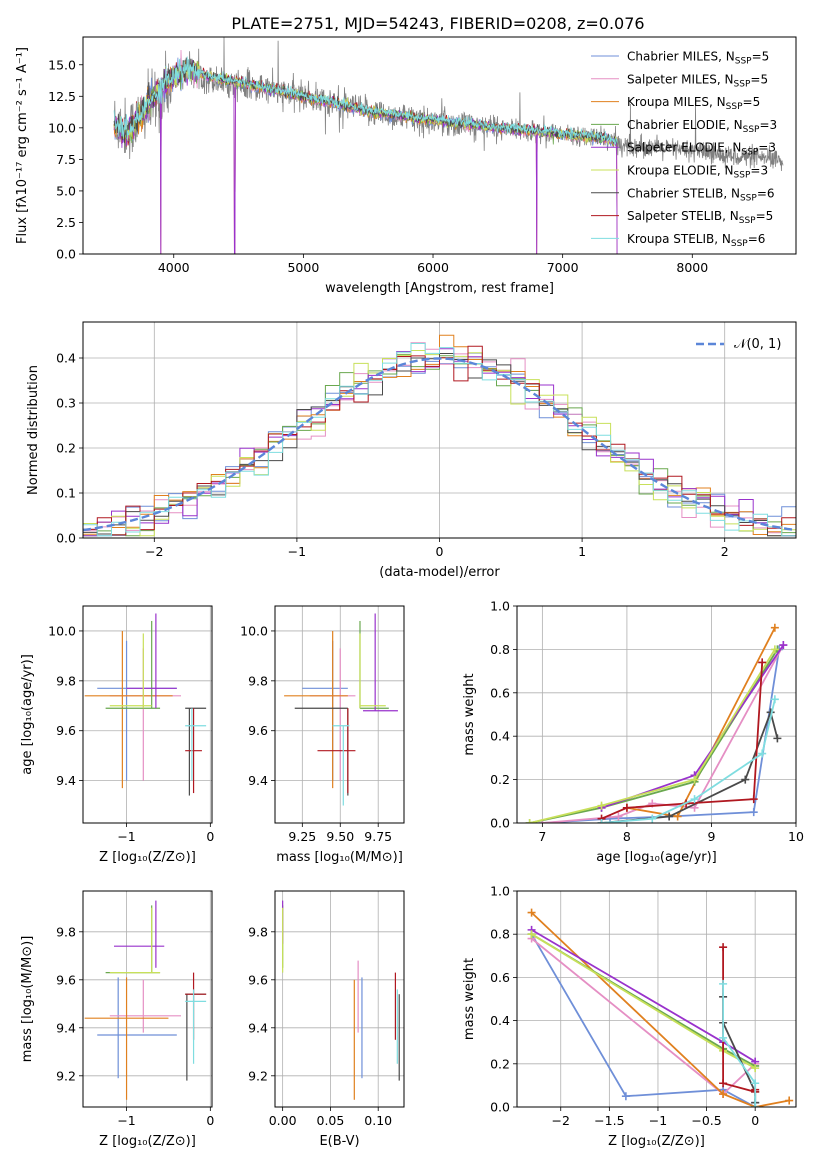  What do you see at coordinates (258, 1075) in the screenshot?
I see `y-tick-label: 9.2` at bounding box center [258, 1075].